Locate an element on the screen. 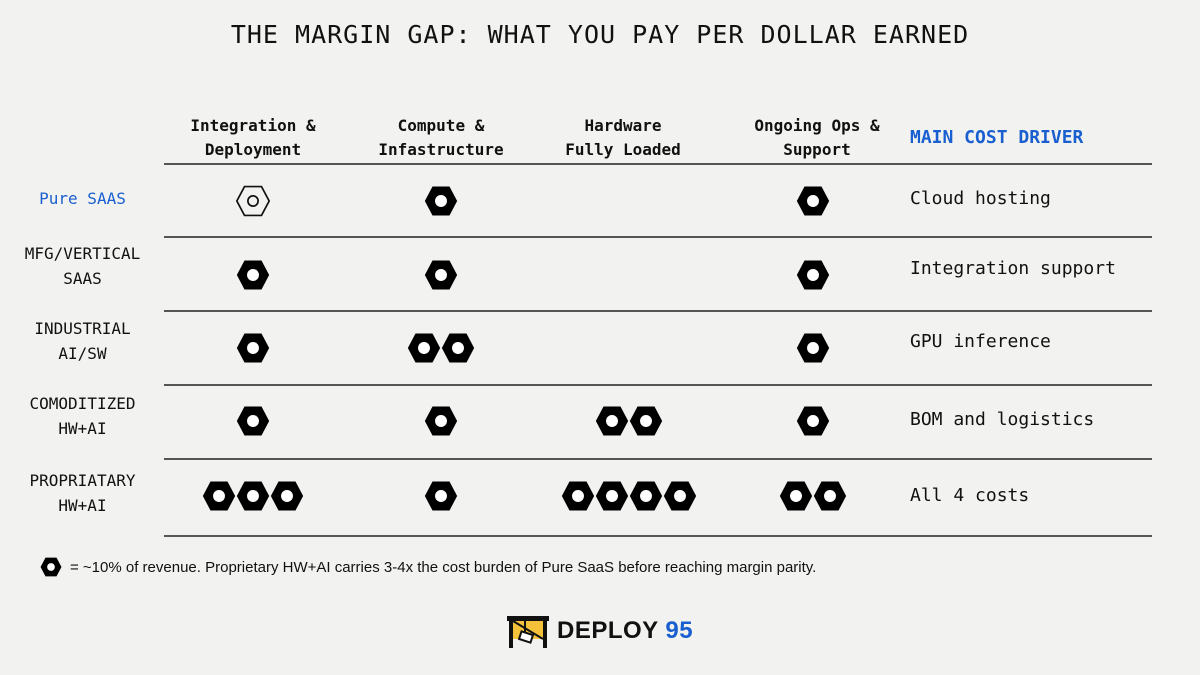  row-label-line: Pure SAAS is located at coordinates (82, 198).